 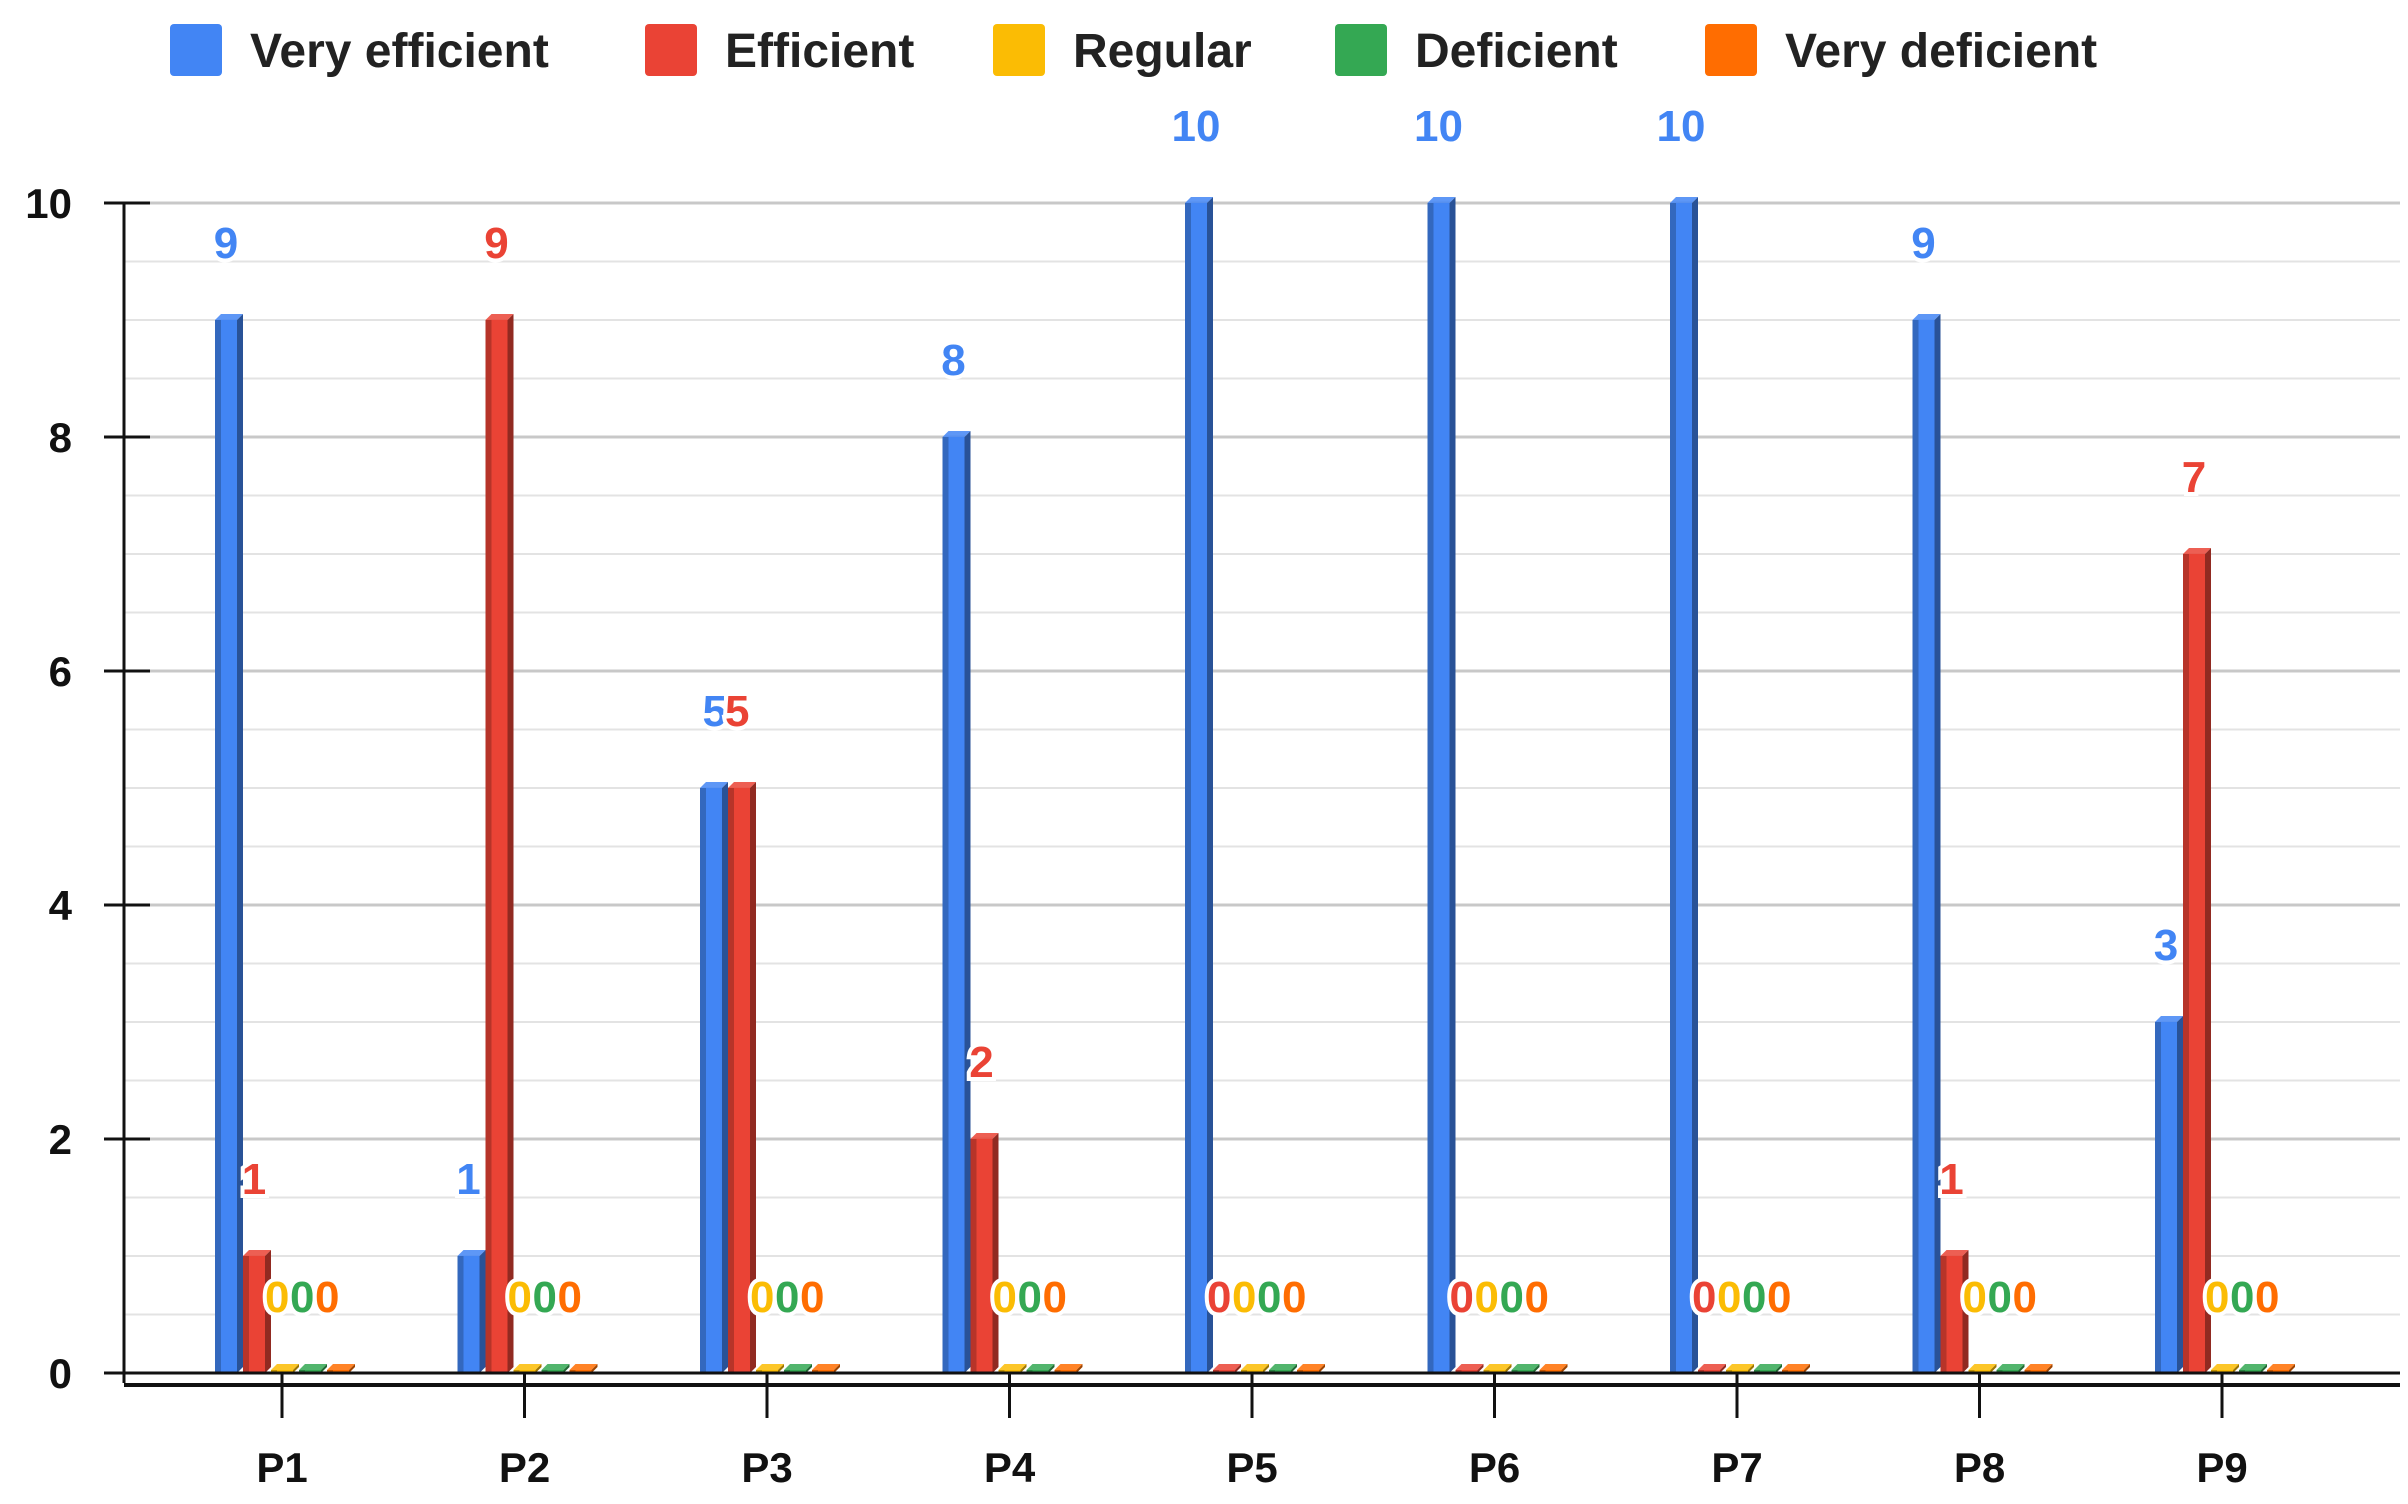 What do you see at coordinates (60, 1373) in the screenshot?
I see `y-tick-label: 0` at bounding box center [60, 1373].